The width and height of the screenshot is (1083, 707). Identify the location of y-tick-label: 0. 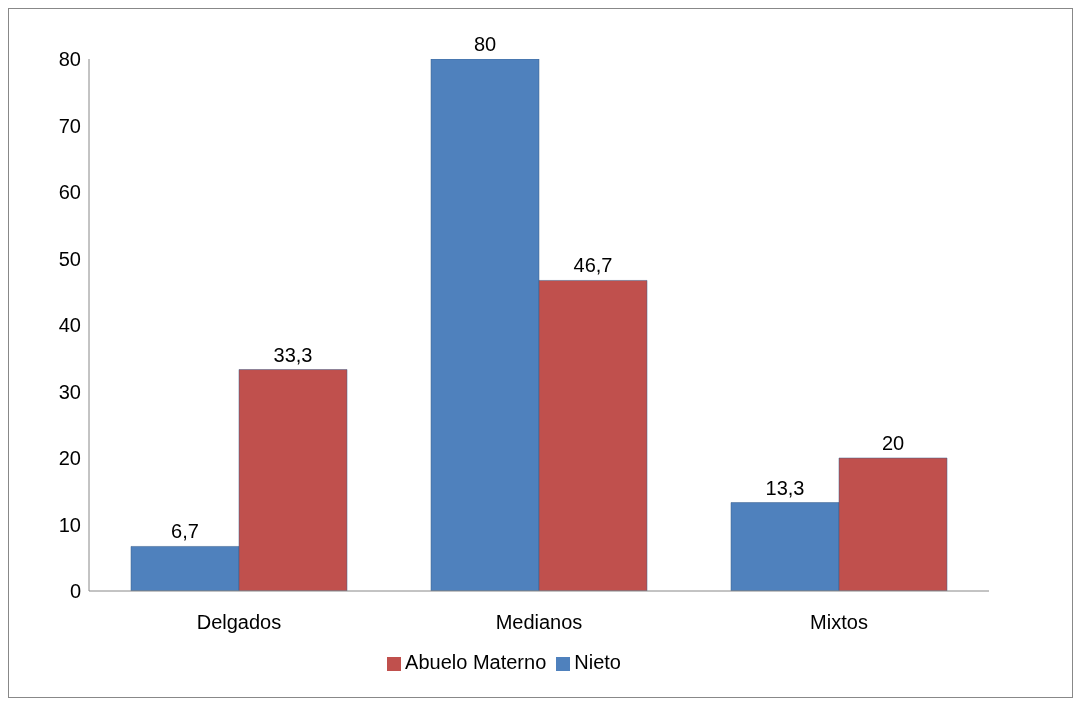
(75, 591).